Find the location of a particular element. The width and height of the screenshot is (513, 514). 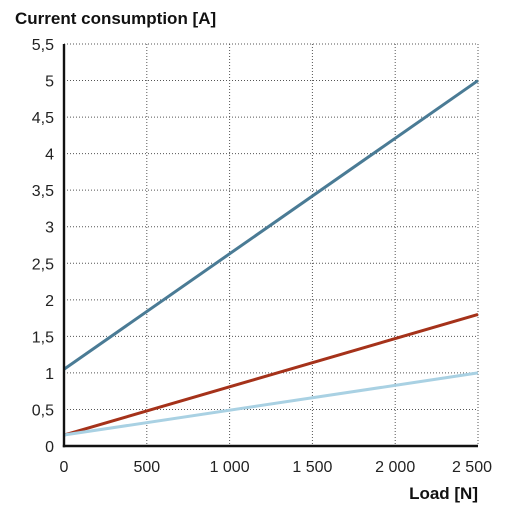

x-tick-label-0: 0 is located at coordinates (64, 467).